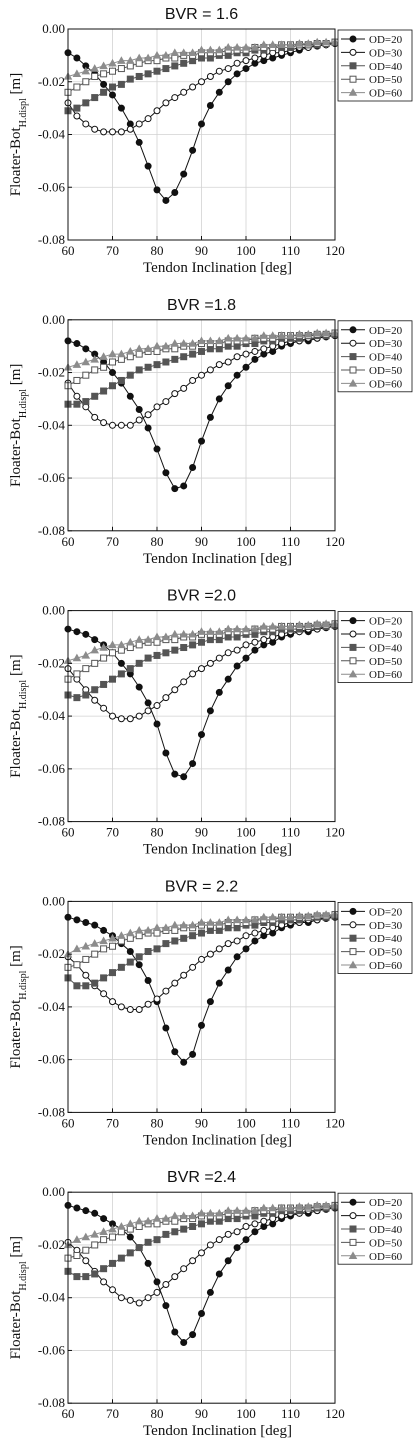 This screenshot has height=1454, width=415. I want to click on legend-item: OD=40, so click(372, 939).